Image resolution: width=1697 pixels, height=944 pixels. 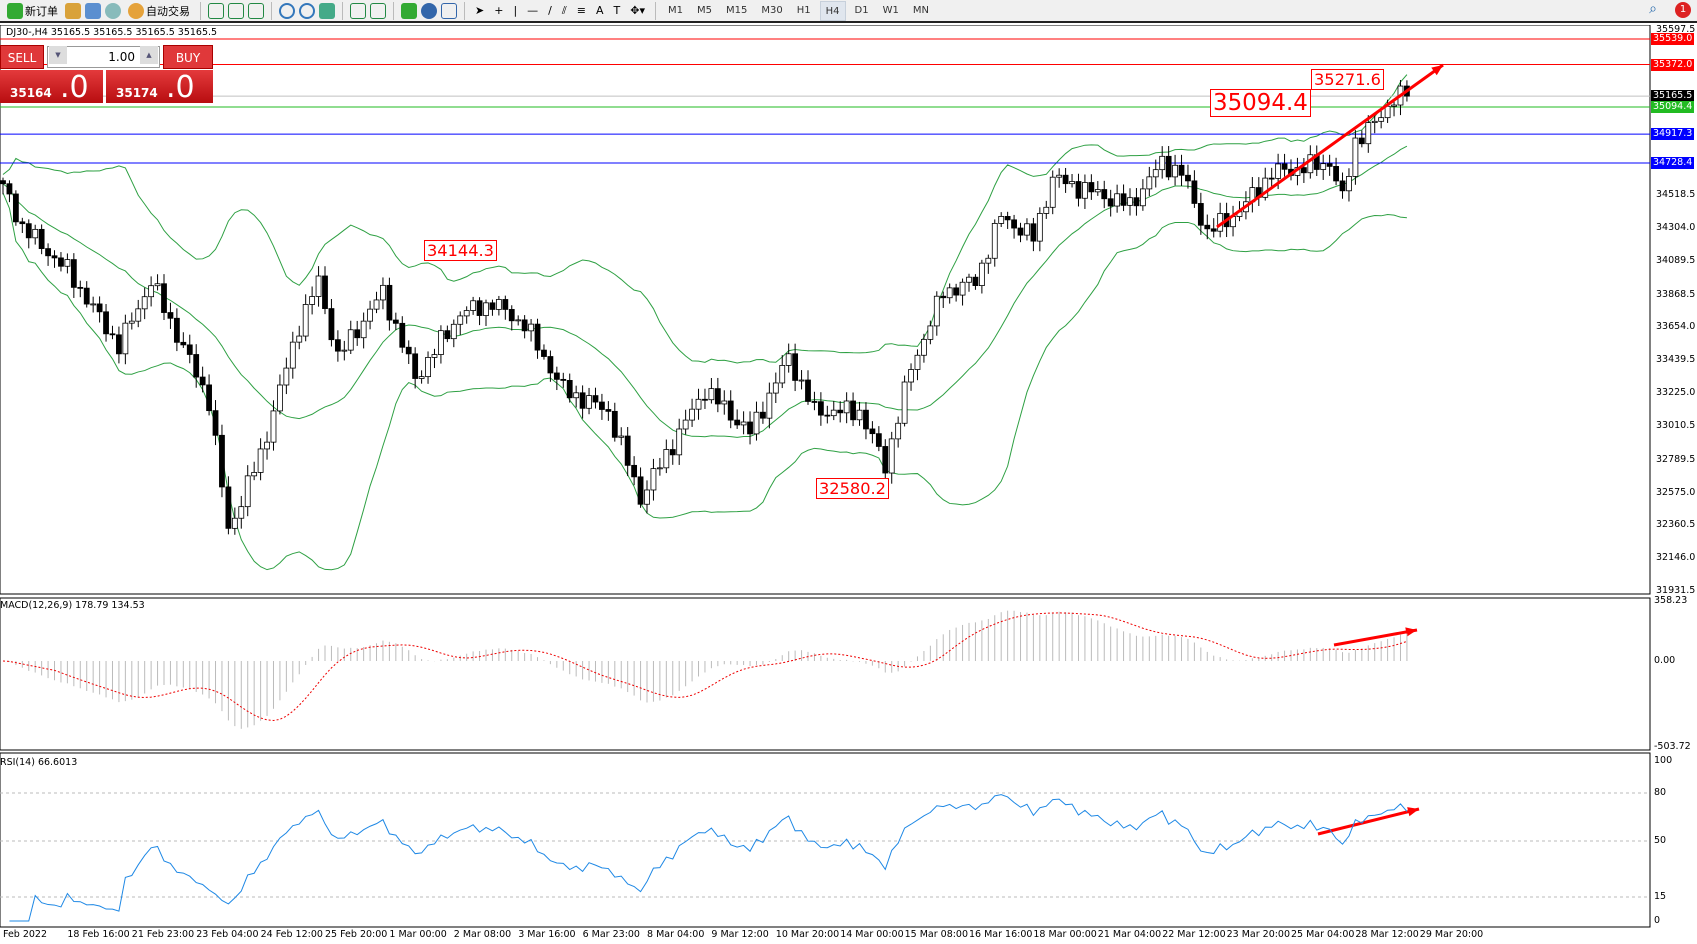 What do you see at coordinates (256, 10) in the screenshot?
I see `line-chart-icon` at bounding box center [256, 10].